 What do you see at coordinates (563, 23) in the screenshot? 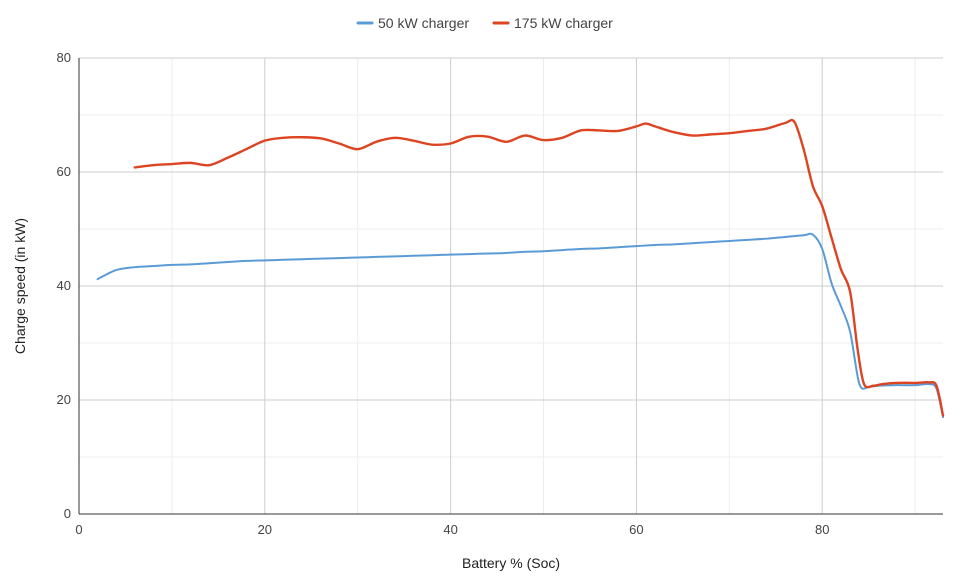
I see `legend-label-1: 175 kW charger` at bounding box center [563, 23].